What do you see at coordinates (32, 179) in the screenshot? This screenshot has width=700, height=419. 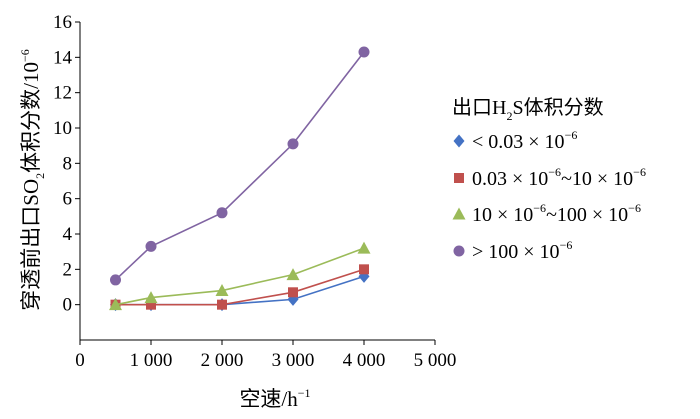 I see `y-axis-title: 穿透前出口SO2体积分数/10−6` at bounding box center [32, 179].